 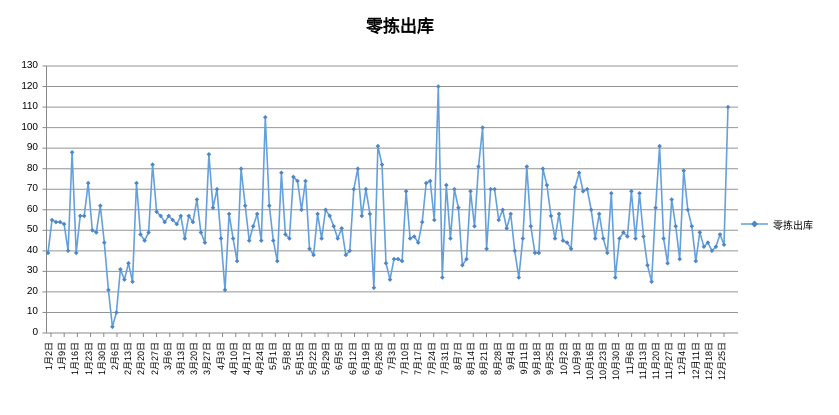 I want to click on x-axis-label: 6月5日, so click(x=340, y=376).